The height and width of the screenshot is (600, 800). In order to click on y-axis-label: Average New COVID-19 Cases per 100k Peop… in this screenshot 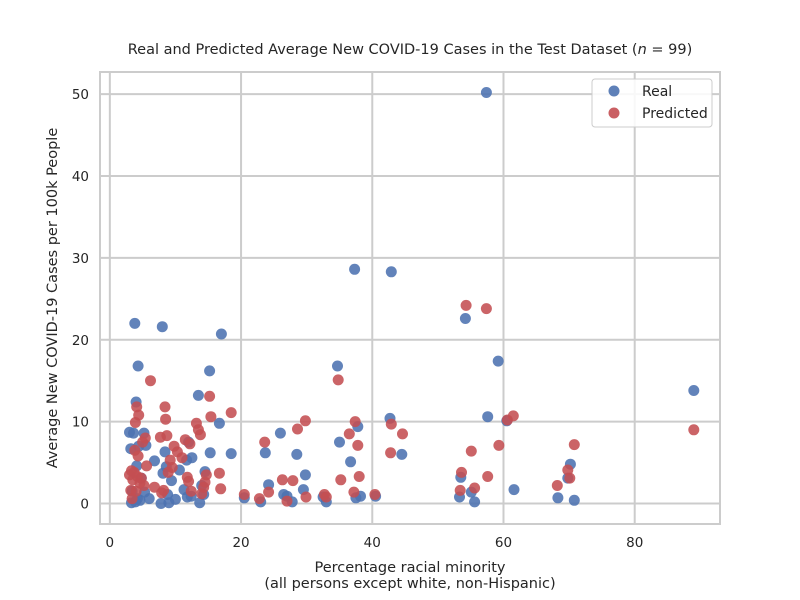, I will do `click(53, 298)`.